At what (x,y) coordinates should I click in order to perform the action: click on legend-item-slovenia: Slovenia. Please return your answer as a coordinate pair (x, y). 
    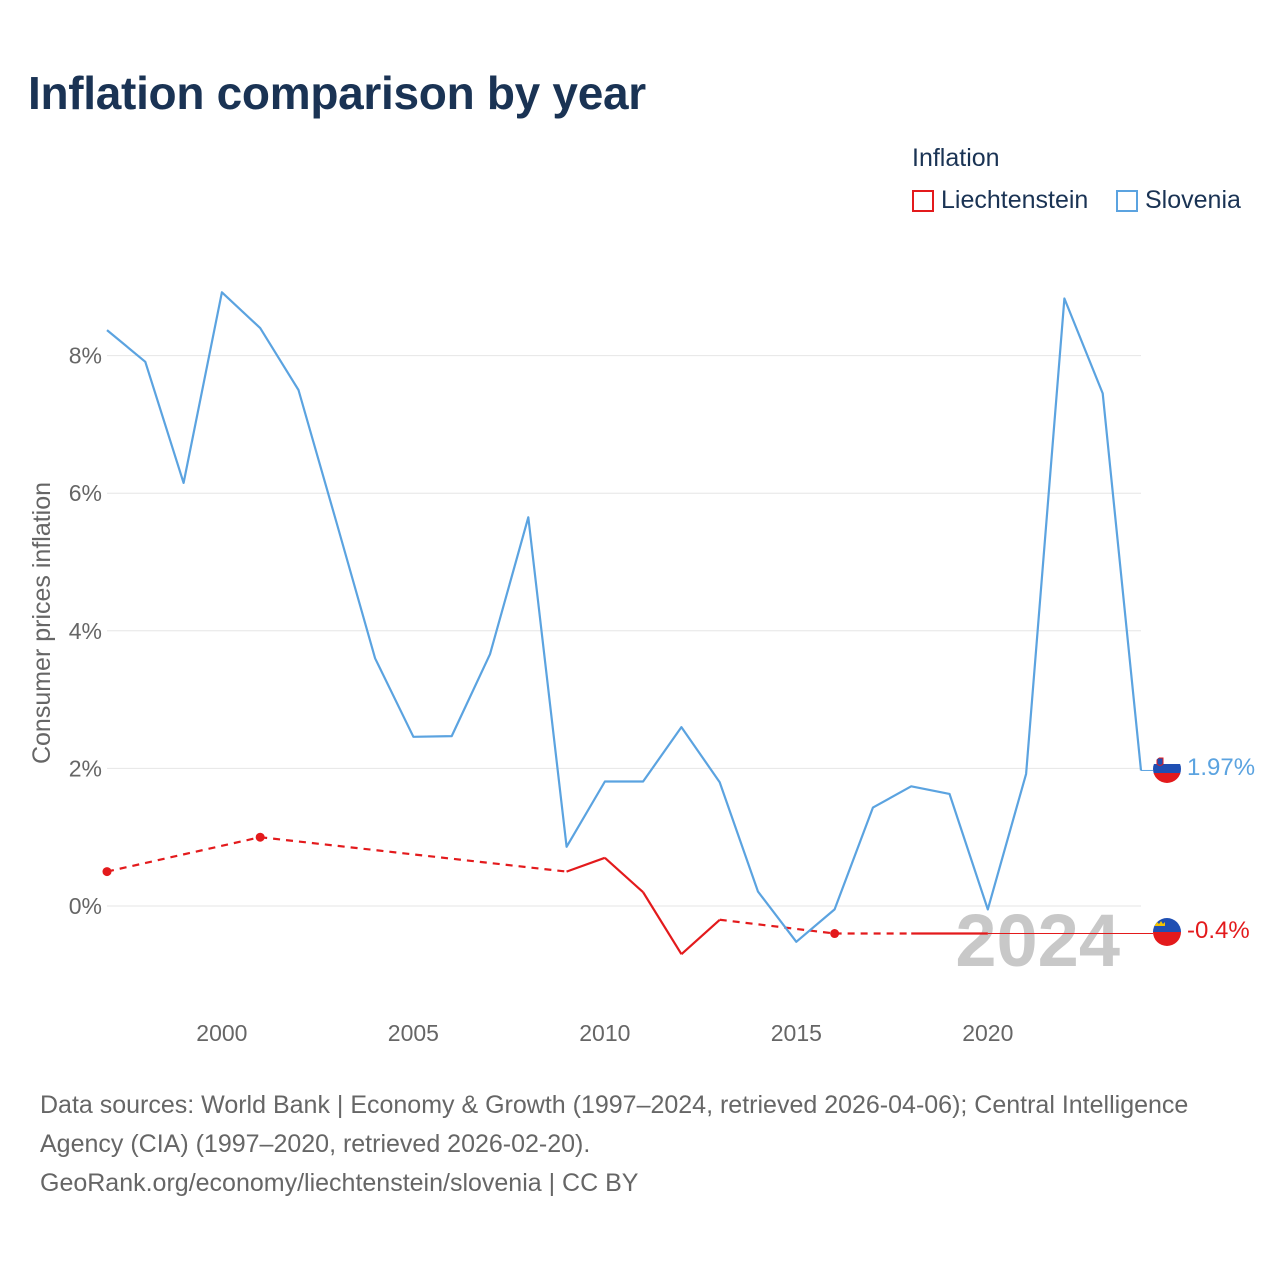
    Looking at the image, I should click on (1178, 200).